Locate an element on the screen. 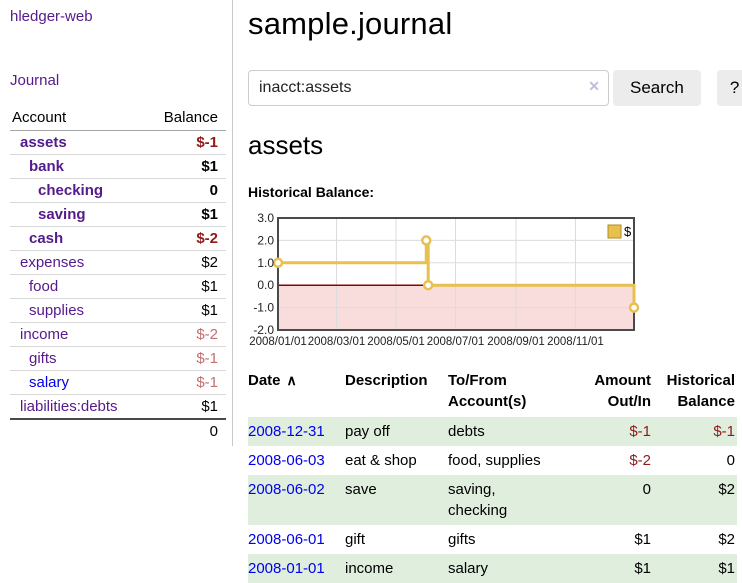 The height and width of the screenshot is (583, 742). register-column-header-date: Date ∧ is located at coordinates (296, 393).